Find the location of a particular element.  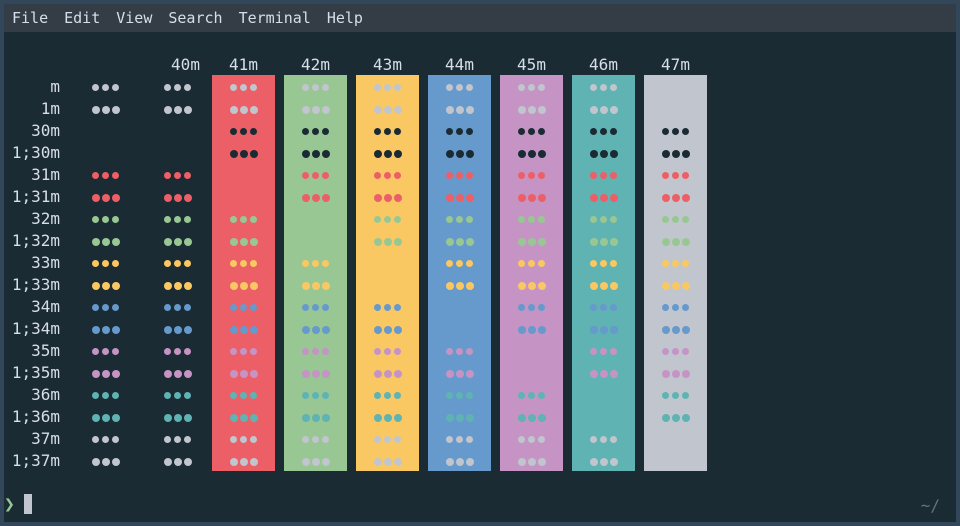

prompt-line: ❯ ~/ is located at coordinates (480, 503).